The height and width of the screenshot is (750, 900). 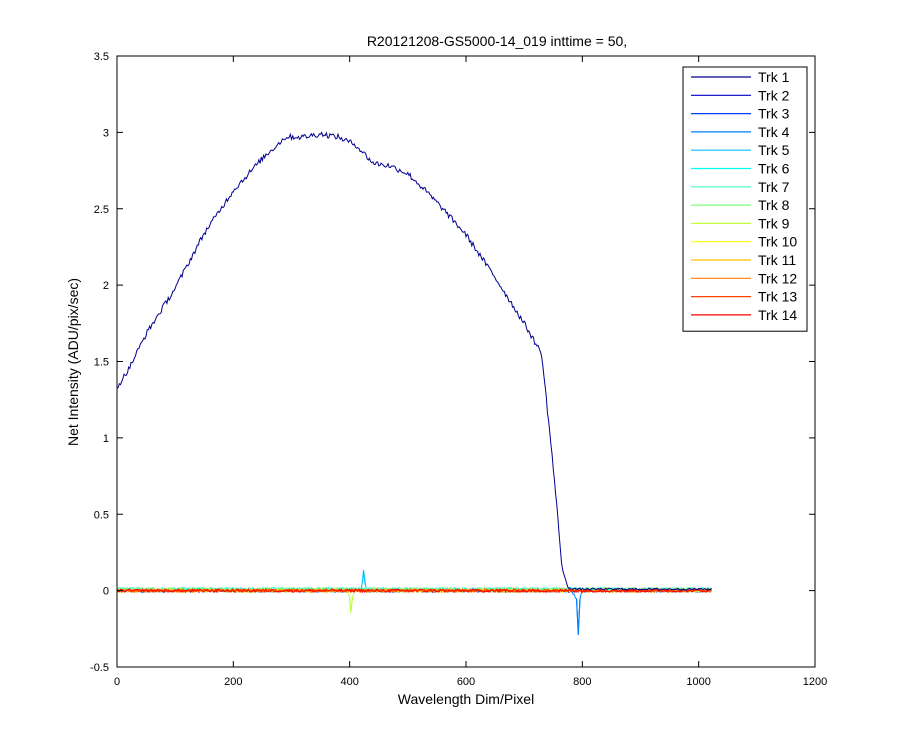 I want to click on x-axis-label: Wavelength Dim/Pixel, so click(x=466, y=699).